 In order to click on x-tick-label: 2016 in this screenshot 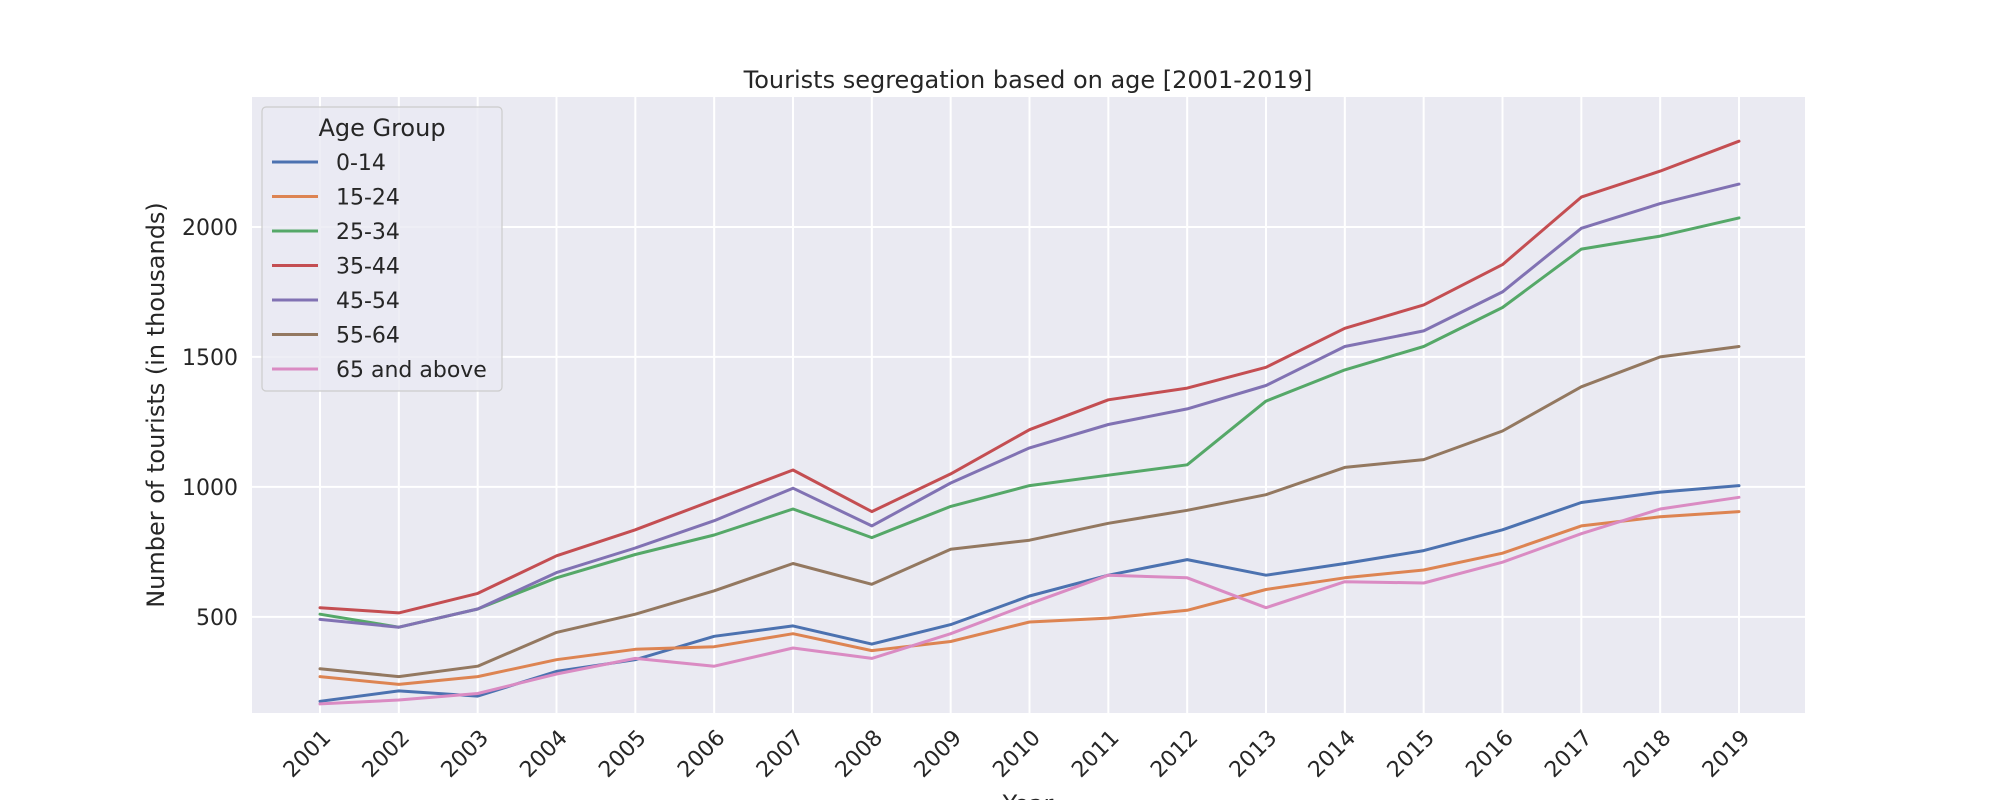, I will do `click(1489, 754)`.